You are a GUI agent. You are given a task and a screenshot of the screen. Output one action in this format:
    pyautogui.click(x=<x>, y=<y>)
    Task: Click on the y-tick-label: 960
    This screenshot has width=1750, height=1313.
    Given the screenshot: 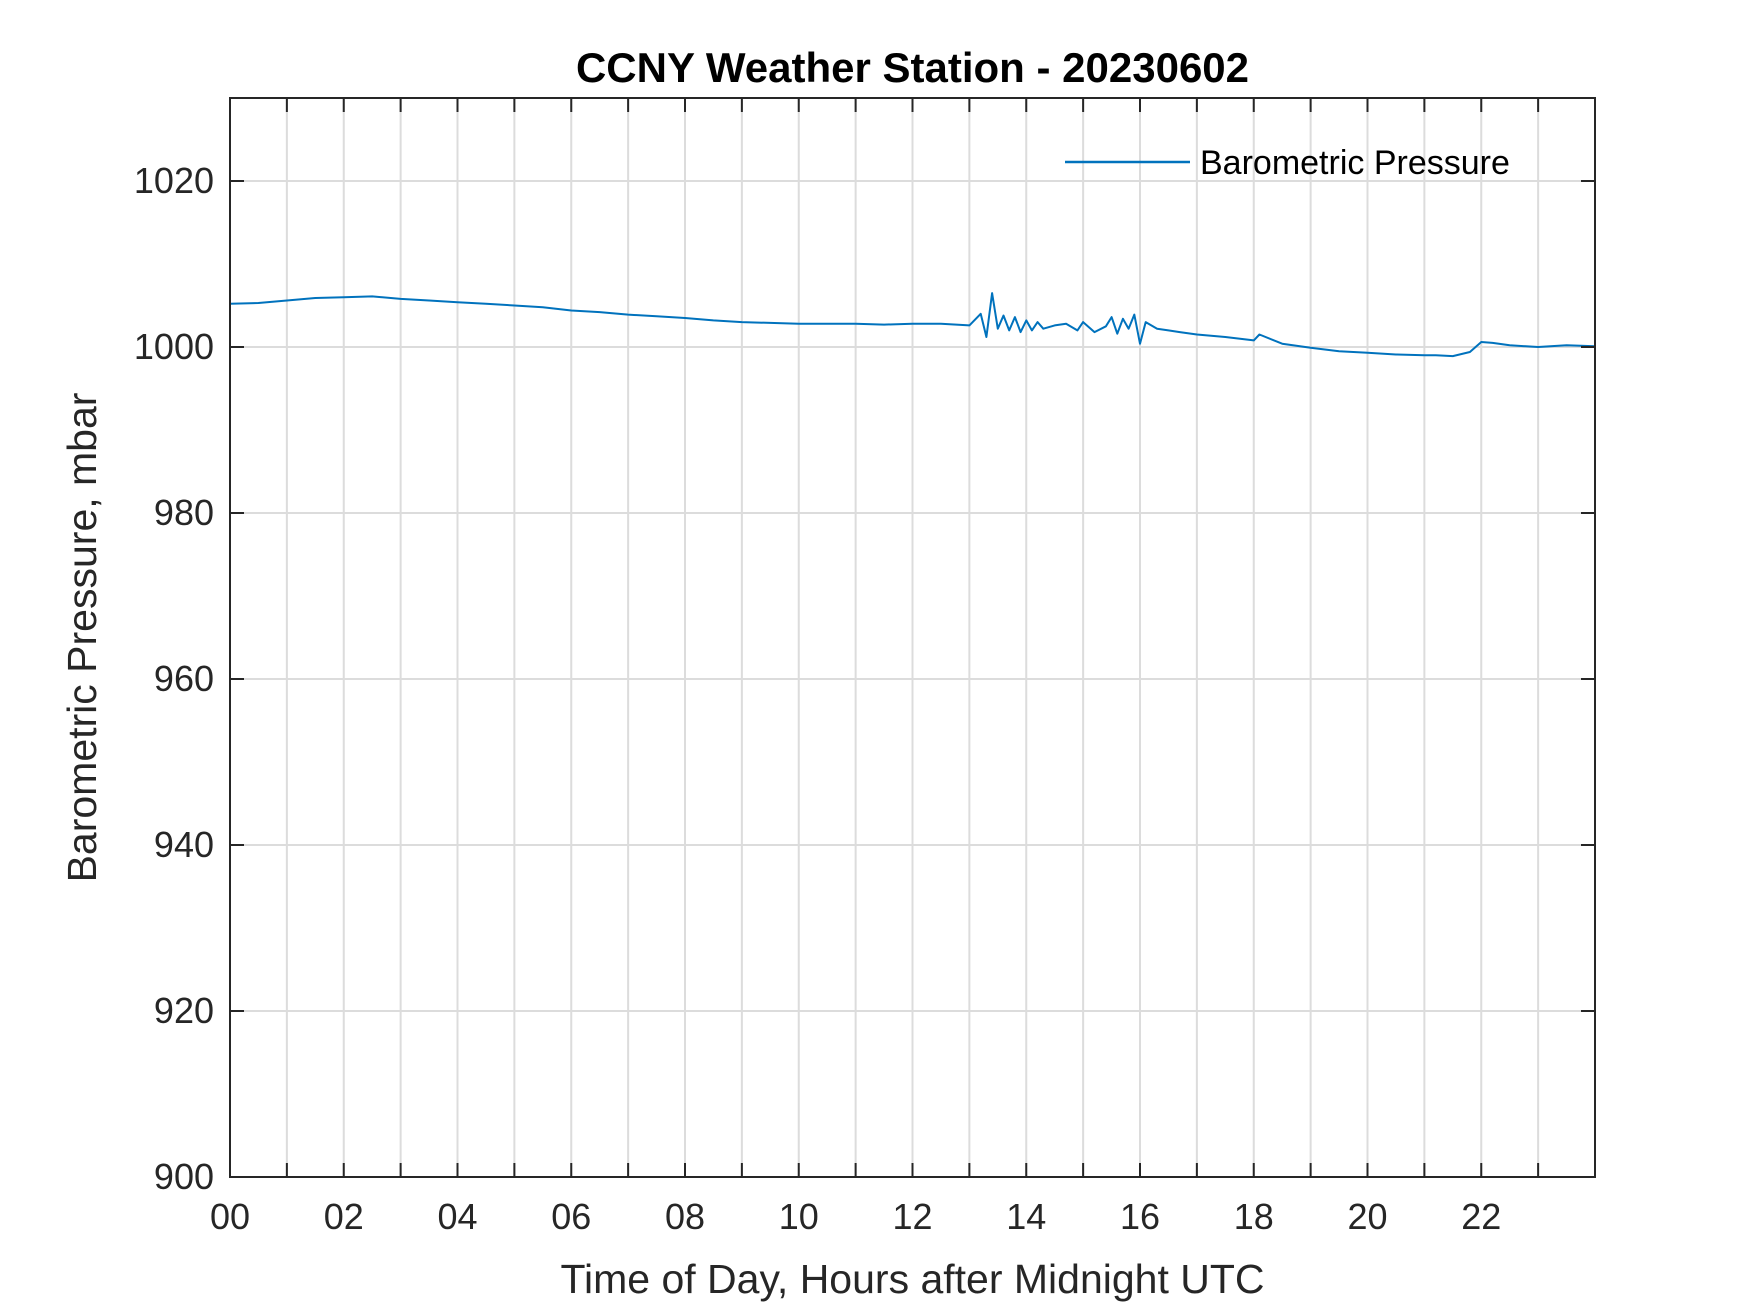 What is the action you would take?
    pyautogui.click(x=184, y=678)
    